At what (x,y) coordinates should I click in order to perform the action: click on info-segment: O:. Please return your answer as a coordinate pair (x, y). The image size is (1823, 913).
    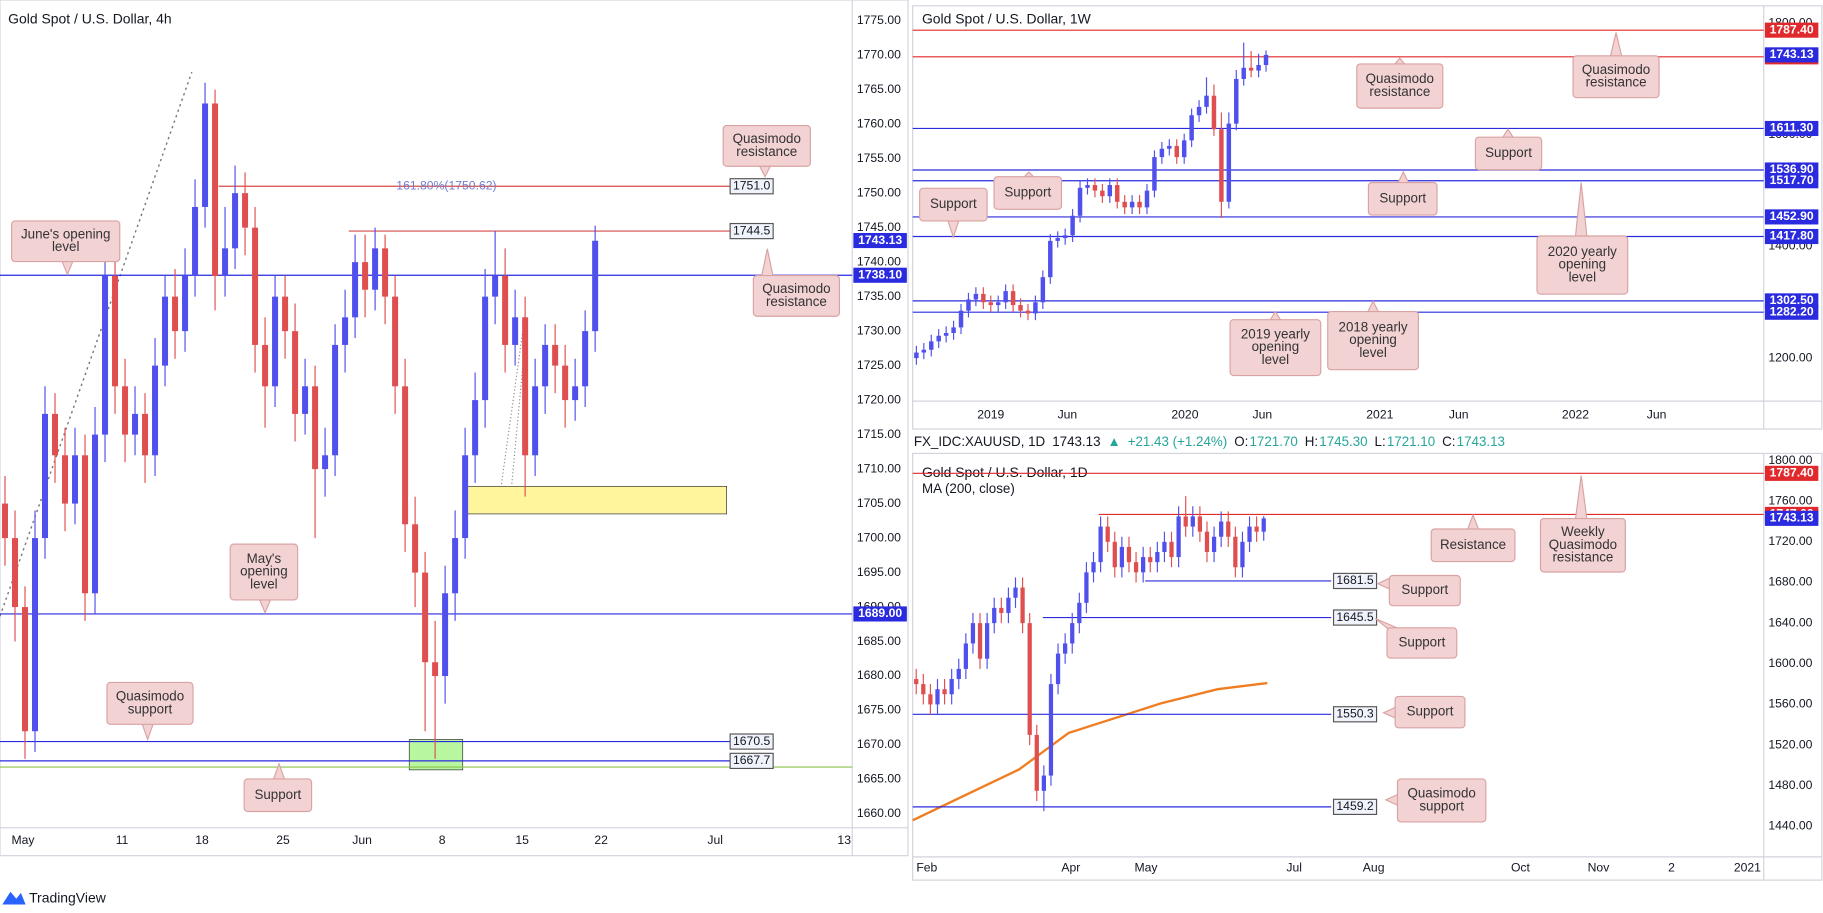
    Looking at the image, I should click on (1241, 440).